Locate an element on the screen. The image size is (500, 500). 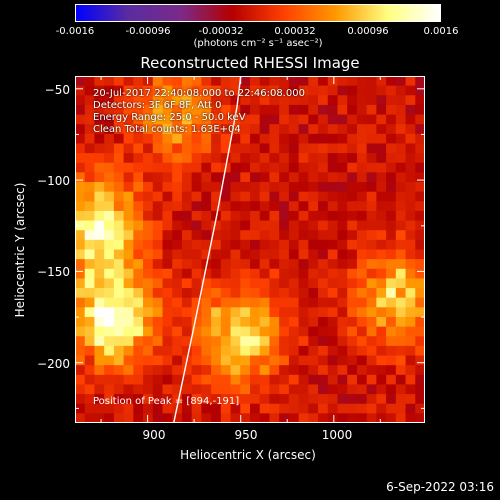
y-tick-label: −150 is located at coordinates (53, 272).